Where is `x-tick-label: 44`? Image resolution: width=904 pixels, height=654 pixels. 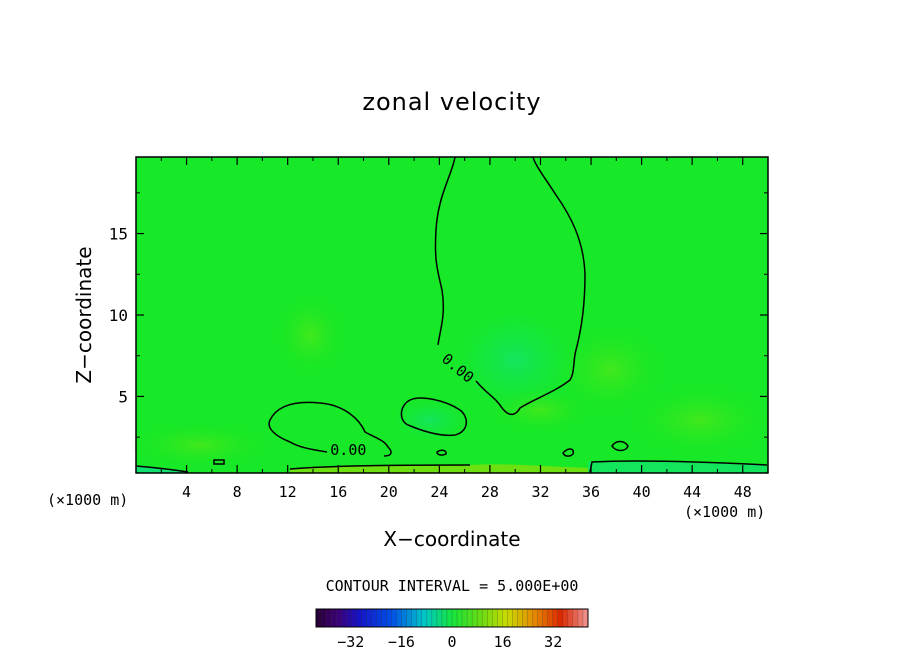 x-tick-label: 44 is located at coordinates (692, 492).